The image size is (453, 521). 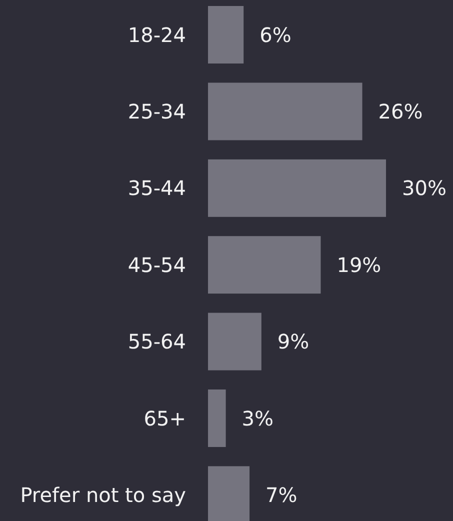 I want to click on y-tick-label: 45-54, so click(x=157, y=264).